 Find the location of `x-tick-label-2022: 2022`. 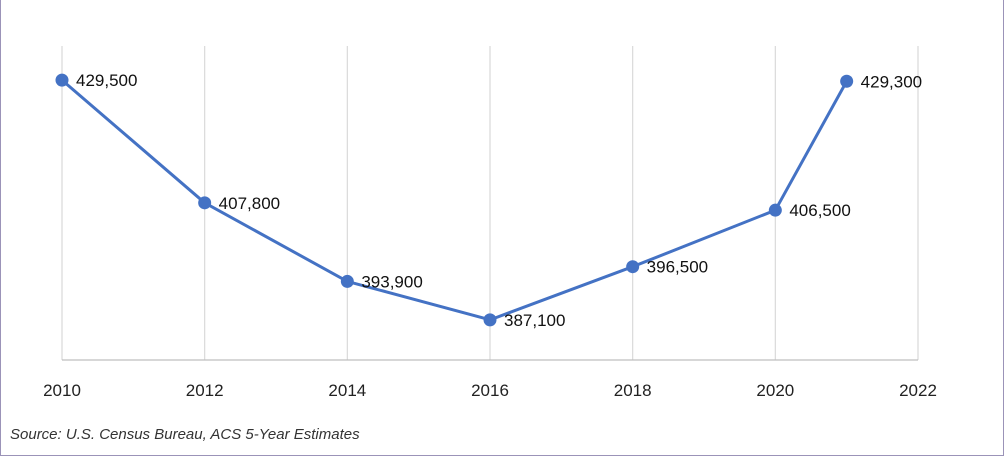

x-tick-label-2022: 2022 is located at coordinates (918, 390).